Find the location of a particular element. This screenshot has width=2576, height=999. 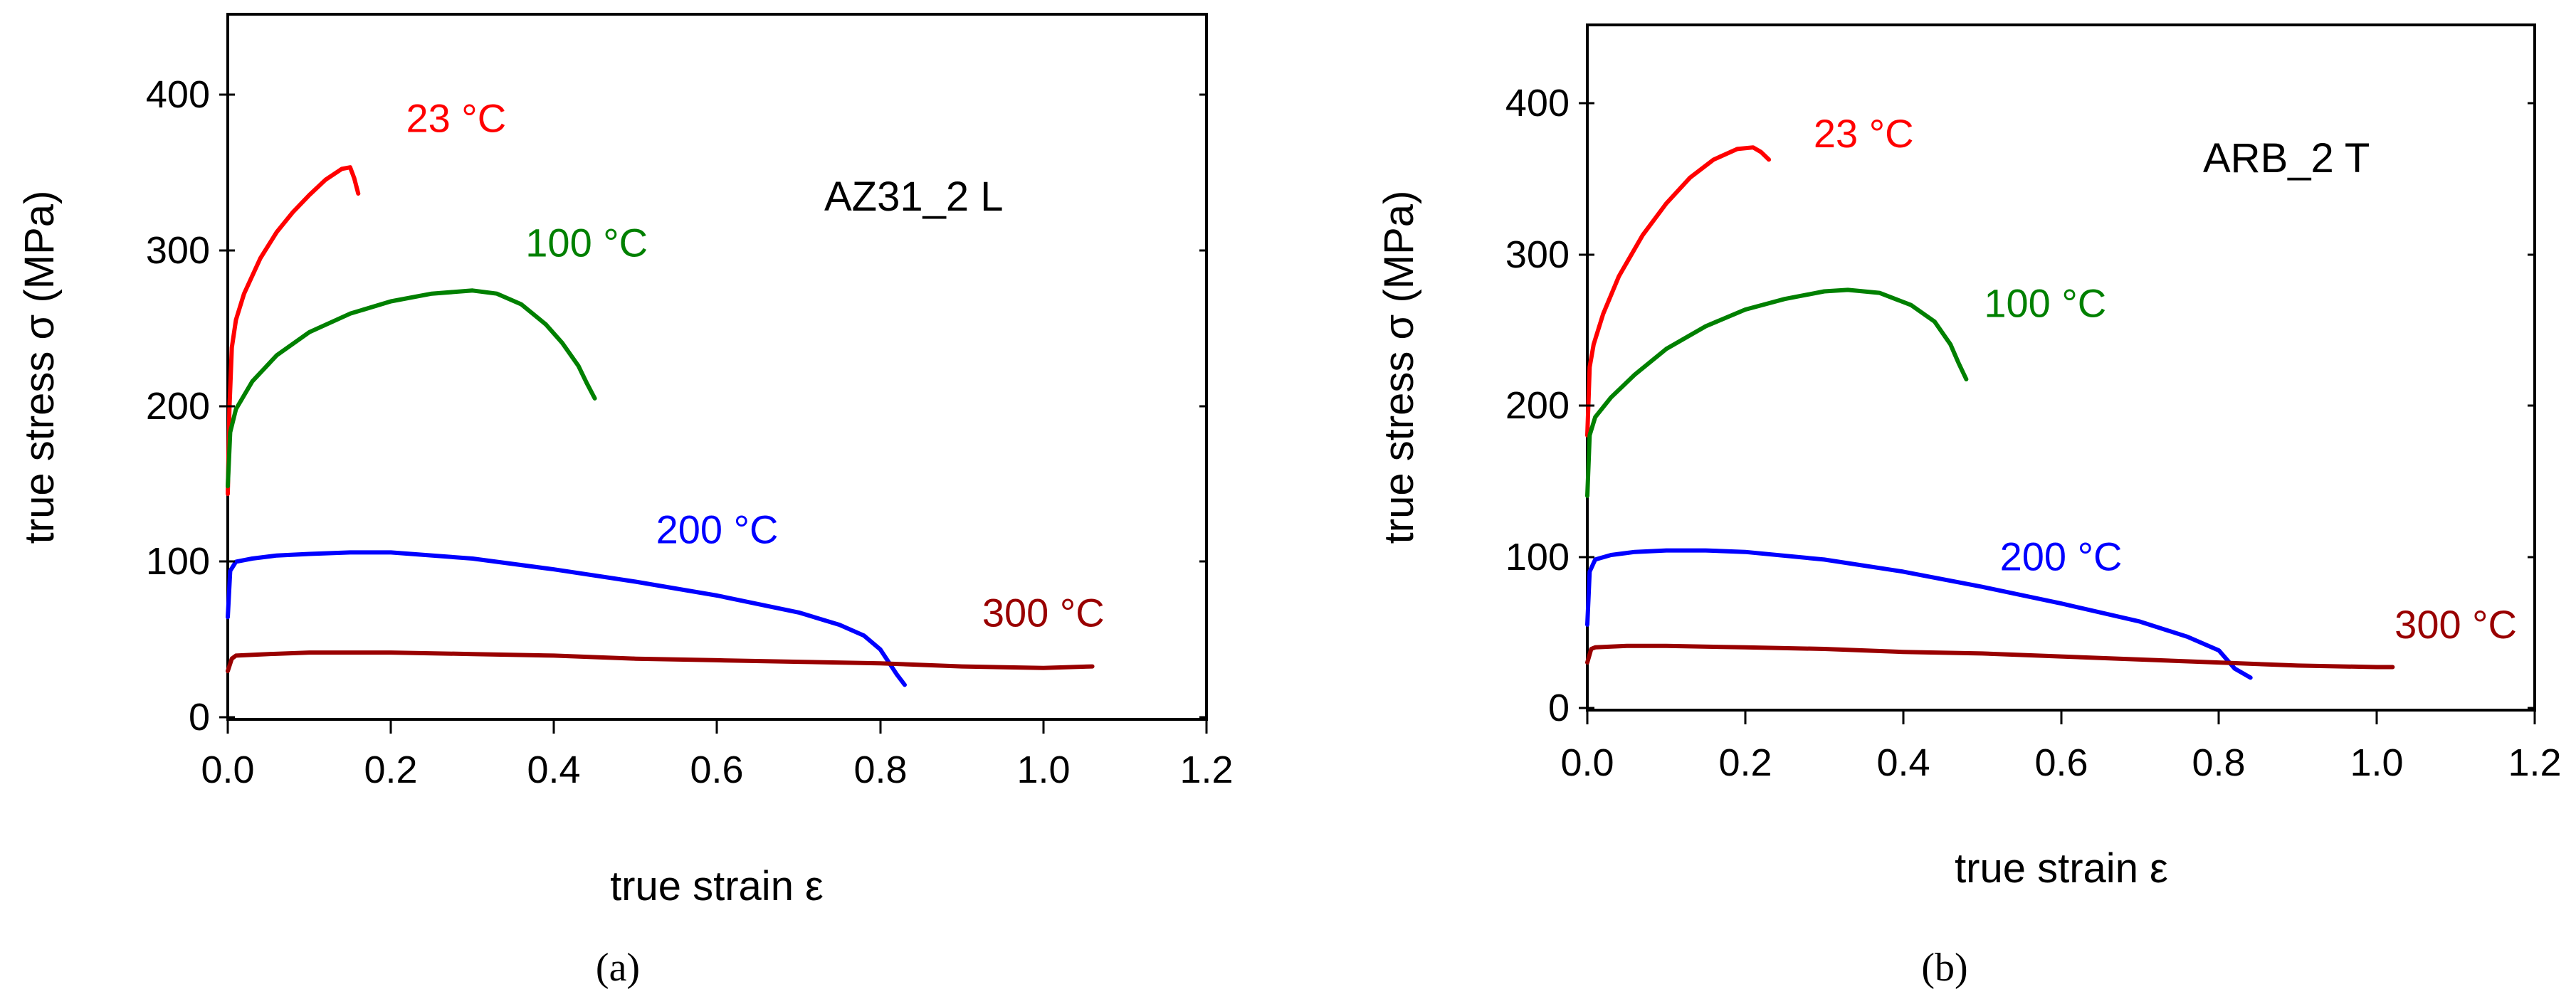

curve-label-a: 23 °C is located at coordinates (456, 118).